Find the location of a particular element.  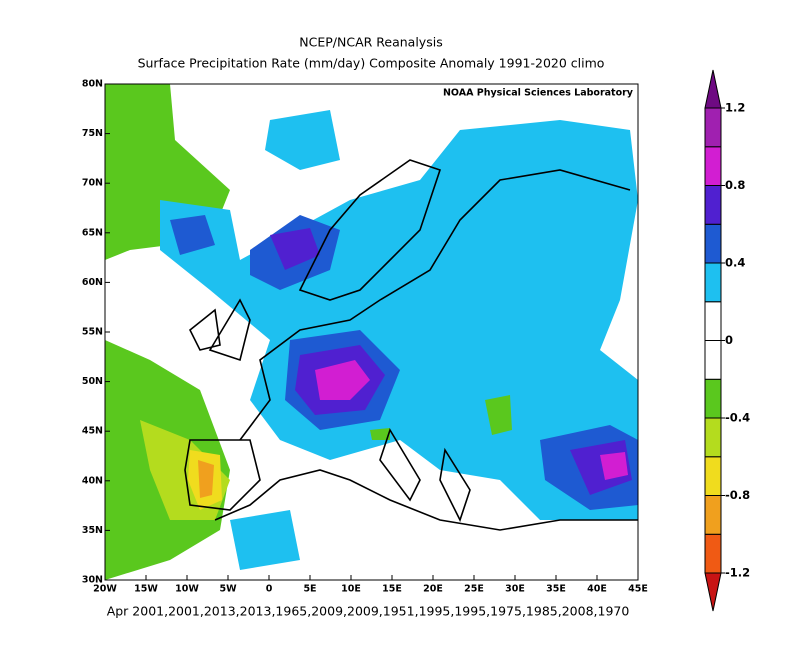

x-tick-label: 40E is located at coordinates (597, 589).